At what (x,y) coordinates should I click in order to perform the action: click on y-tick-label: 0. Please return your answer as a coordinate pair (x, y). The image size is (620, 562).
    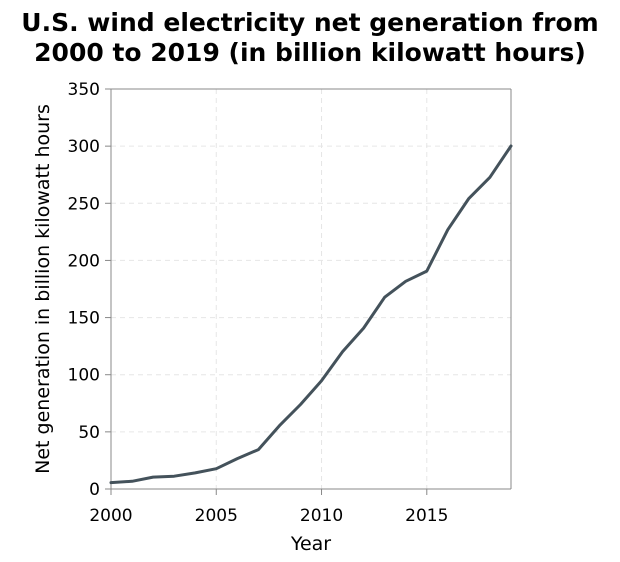
    Looking at the image, I should click on (94, 490).